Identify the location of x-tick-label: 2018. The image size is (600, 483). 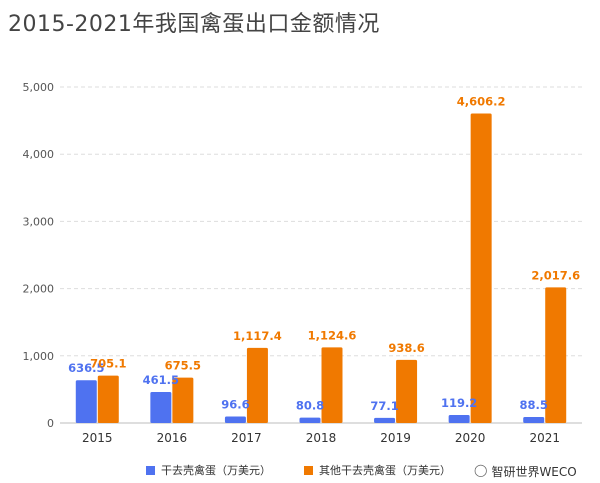
(321, 438).